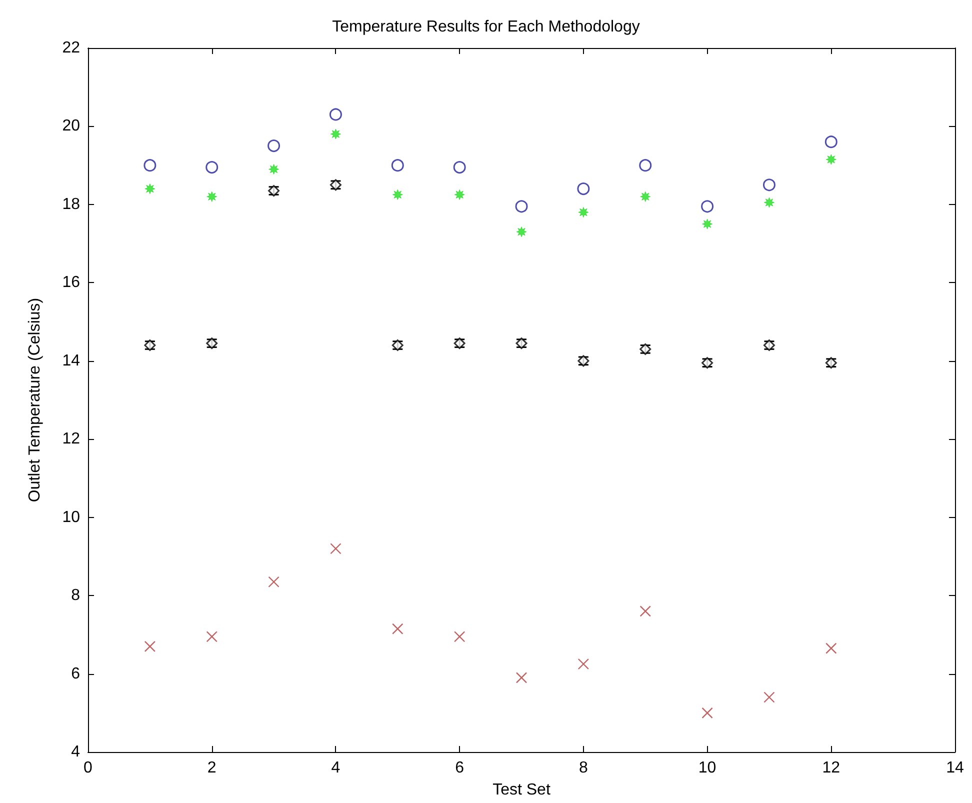 This screenshot has width=972, height=803. Describe the element at coordinates (71, 126) in the screenshot. I see `y-tick-label: 20` at that location.